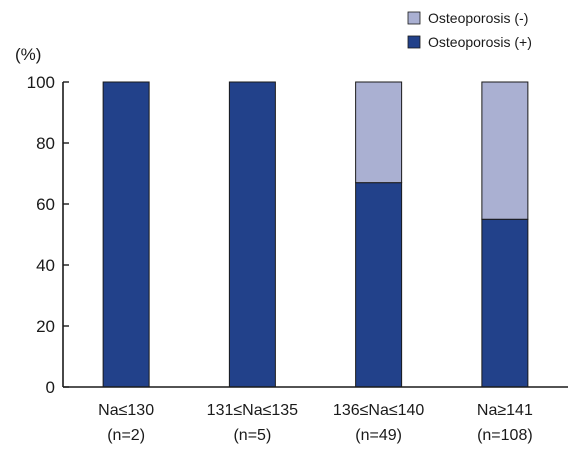  Describe the element at coordinates (126, 410) in the screenshot. I see `x-category-label: Na≤130` at that location.